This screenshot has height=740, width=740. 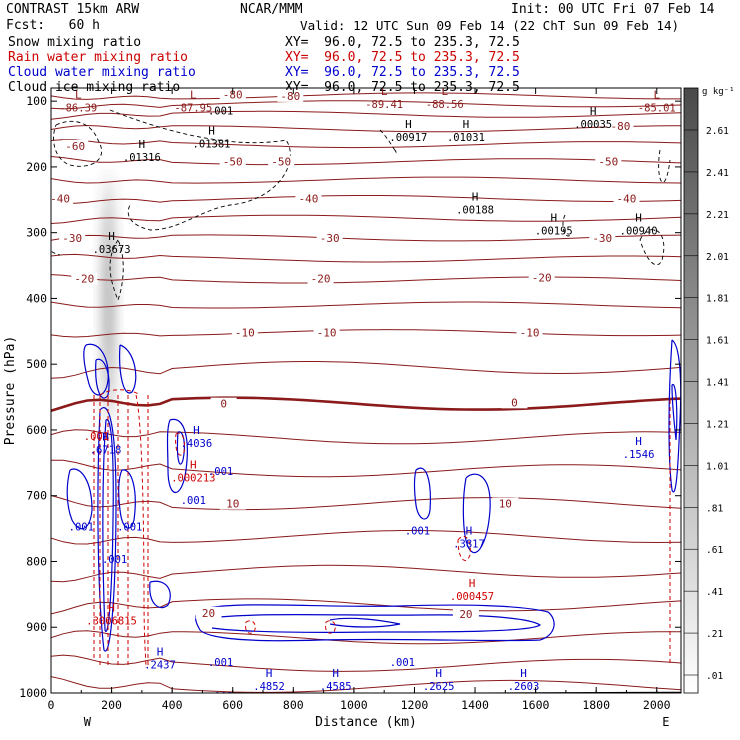 What do you see at coordinates (160, 665) in the screenshot?
I see `extremum-value: .2437` at bounding box center [160, 665].